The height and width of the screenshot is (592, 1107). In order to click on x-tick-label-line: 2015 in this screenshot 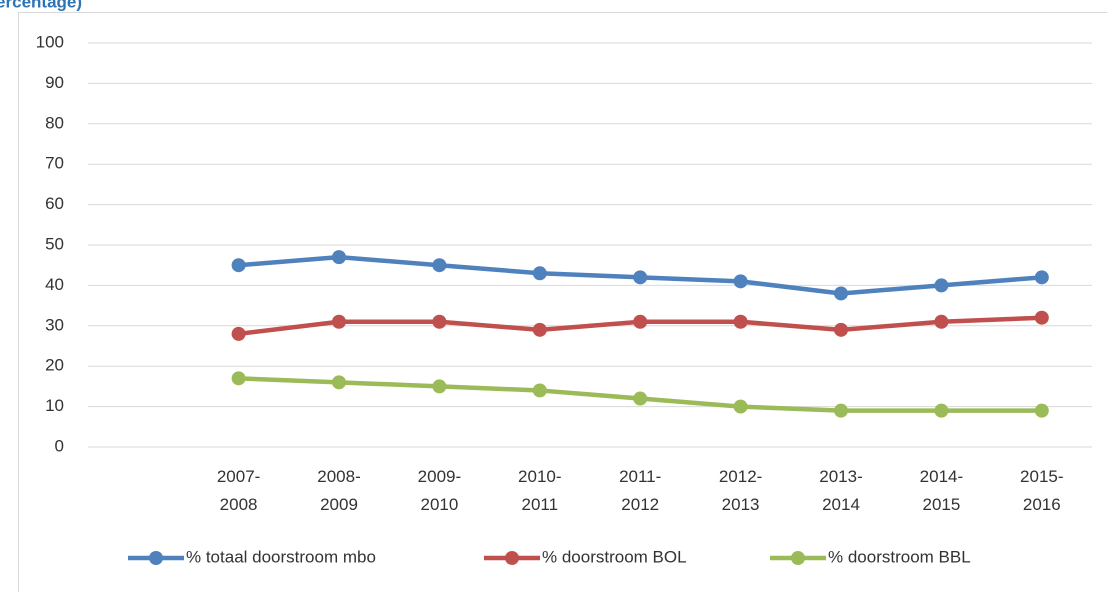, I will do `click(941, 504)`.